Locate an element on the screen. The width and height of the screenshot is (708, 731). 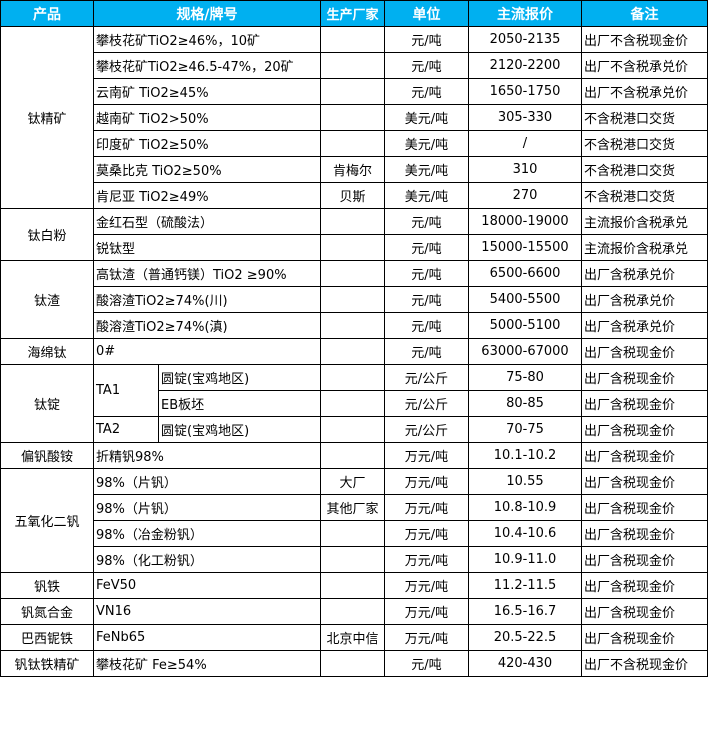
price-cell: 75-80 is located at coordinates (525, 377).